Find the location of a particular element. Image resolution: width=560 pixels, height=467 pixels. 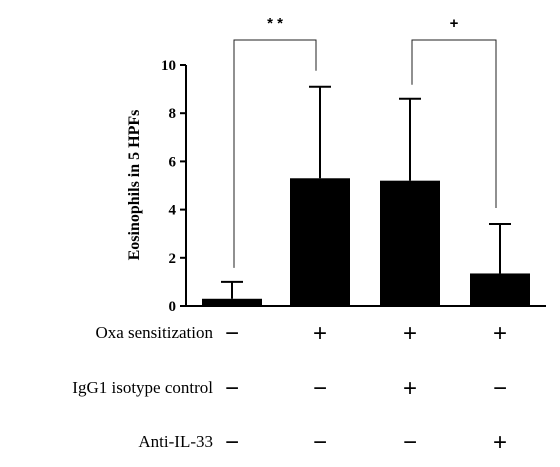

y-tick-label: 10 is located at coordinates (168, 66).